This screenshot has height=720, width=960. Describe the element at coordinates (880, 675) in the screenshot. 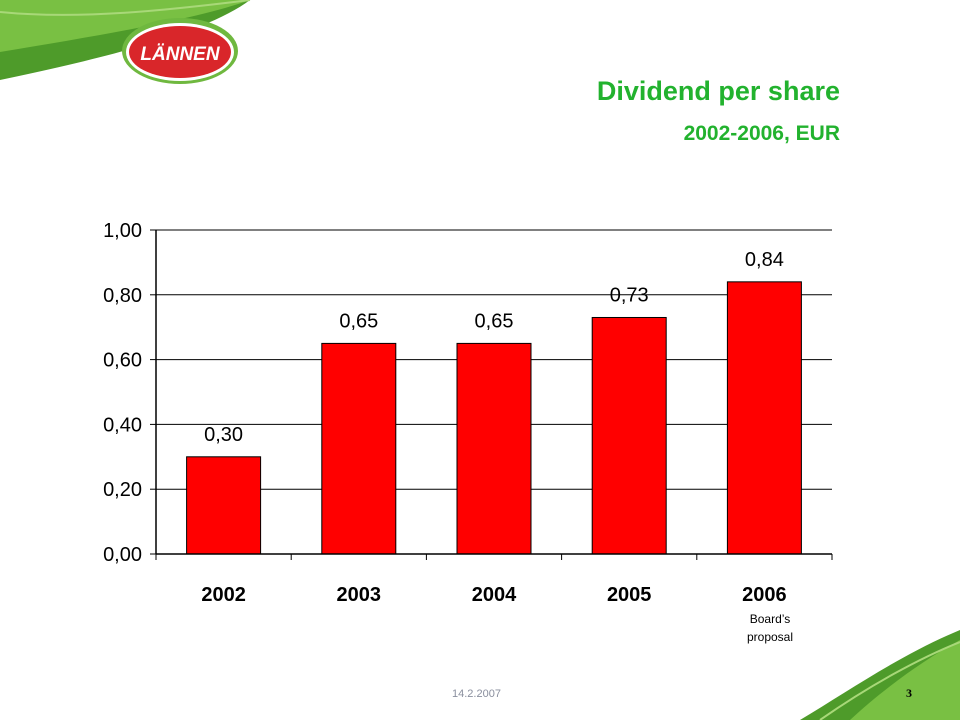

I see `bottom-right-leaf-decoration` at that location.